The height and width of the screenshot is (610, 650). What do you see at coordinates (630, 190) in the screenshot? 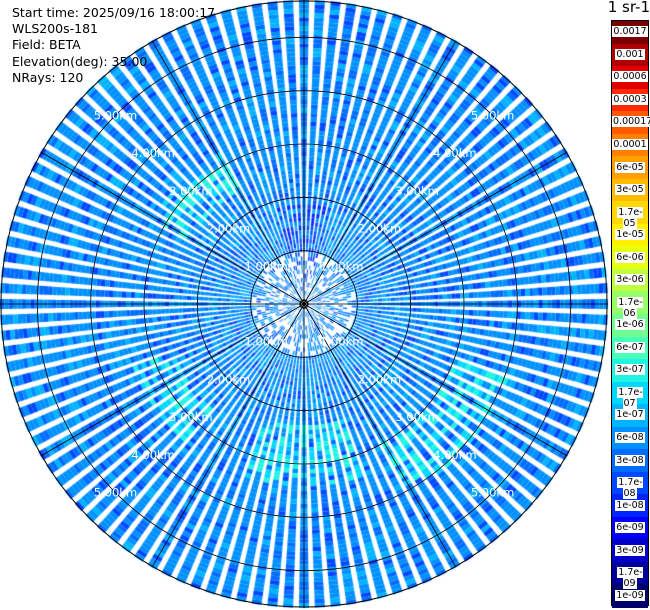
I see `colorbar-tick-label: 3e-05` at bounding box center [630, 190].